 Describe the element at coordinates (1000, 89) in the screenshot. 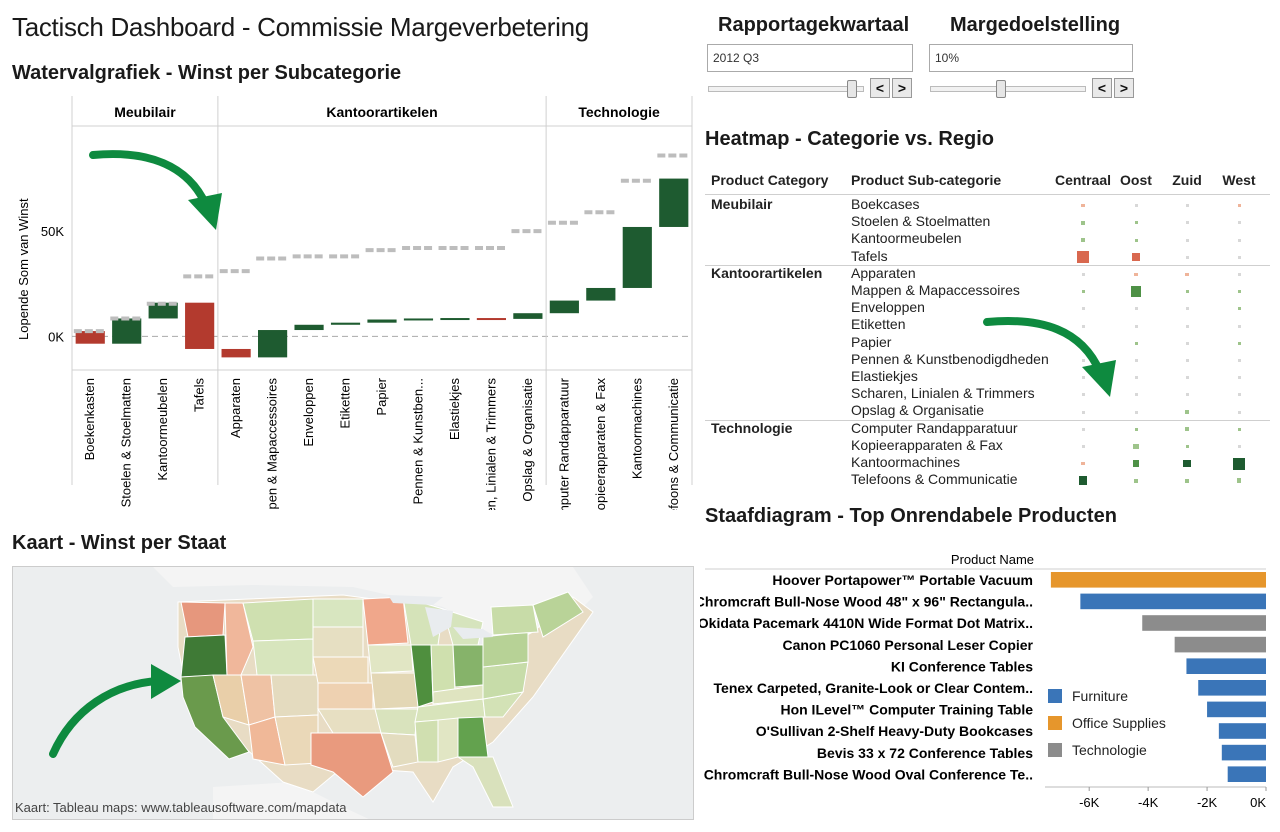

I see `margin-slider-handle` at that location.